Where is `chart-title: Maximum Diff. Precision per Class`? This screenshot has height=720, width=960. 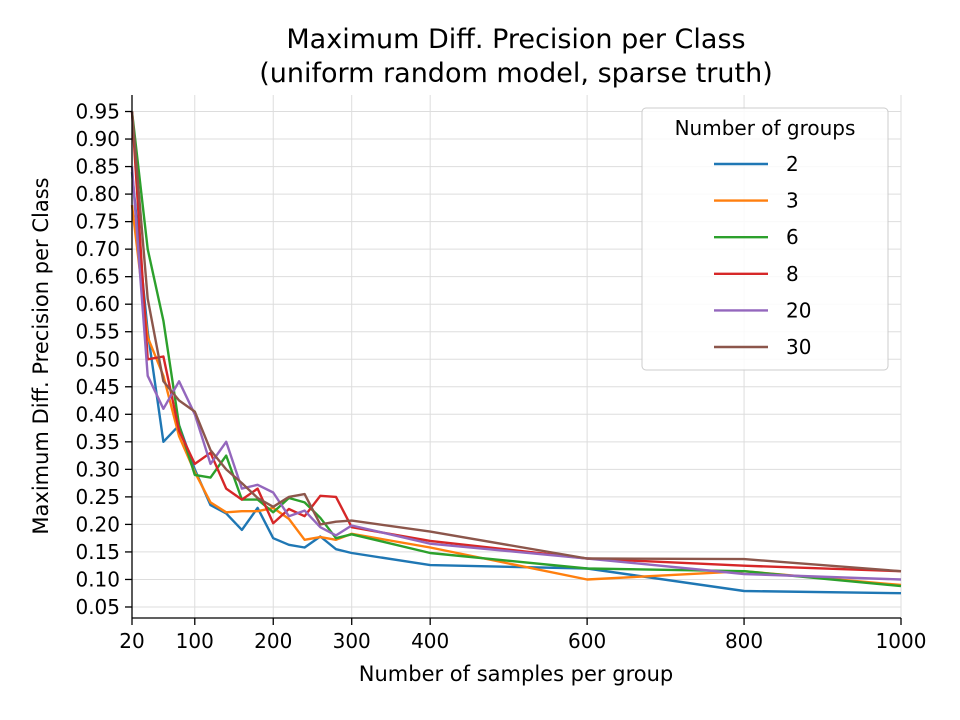
chart-title: Maximum Diff. Precision per Class is located at coordinates (515, 39).